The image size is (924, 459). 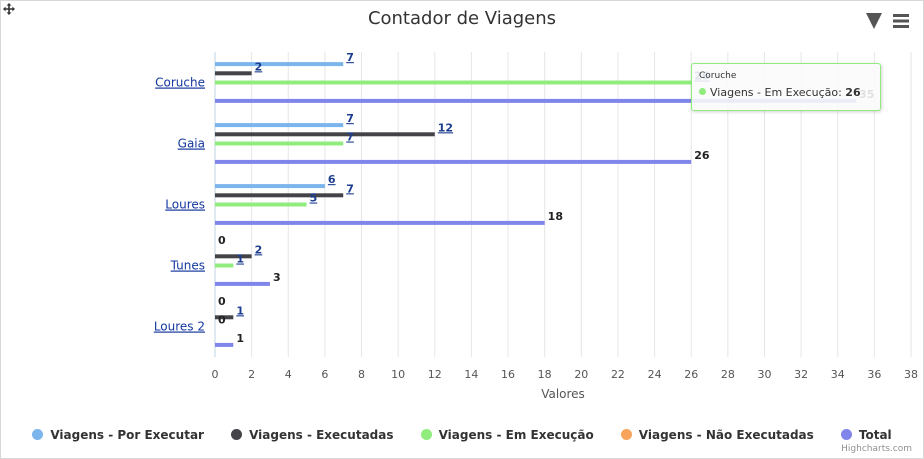 What do you see at coordinates (655, 374) in the screenshot?
I see `x-tick-label: 24` at bounding box center [655, 374].